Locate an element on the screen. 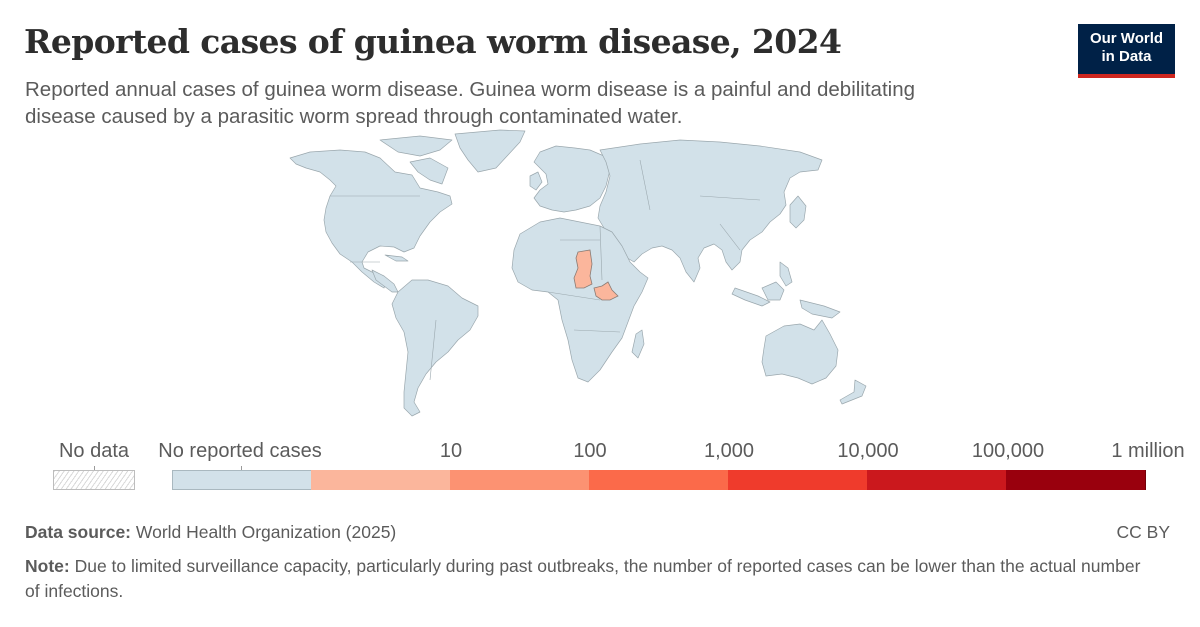 The width and height of the screenshot is (1200, 627). source-link: World Health Organization (2025) is located at coordinates (266, 532).